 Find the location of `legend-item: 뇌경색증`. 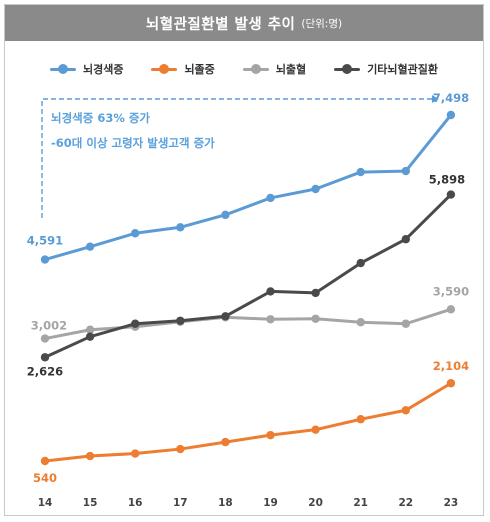

legend-item: 뇌경색증 is located at coordinates (86, 69).